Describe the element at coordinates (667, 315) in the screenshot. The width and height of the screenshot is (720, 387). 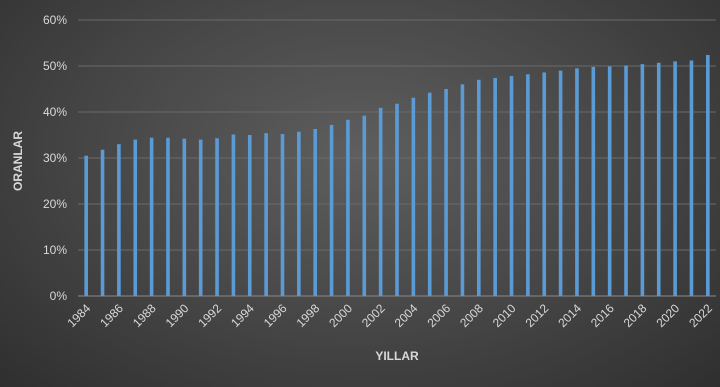
I see `x-tick-label: 2020` at that location.